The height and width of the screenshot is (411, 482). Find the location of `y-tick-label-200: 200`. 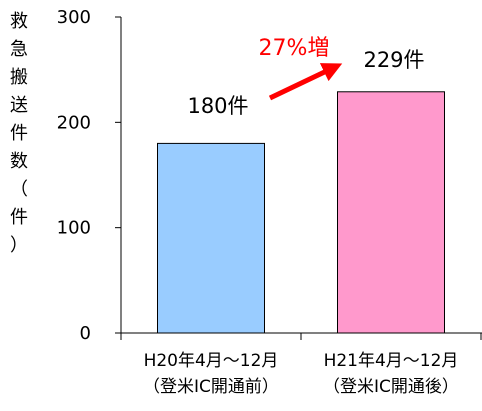

y-tick-label-200: 200 is located at coordinates (74, 122).